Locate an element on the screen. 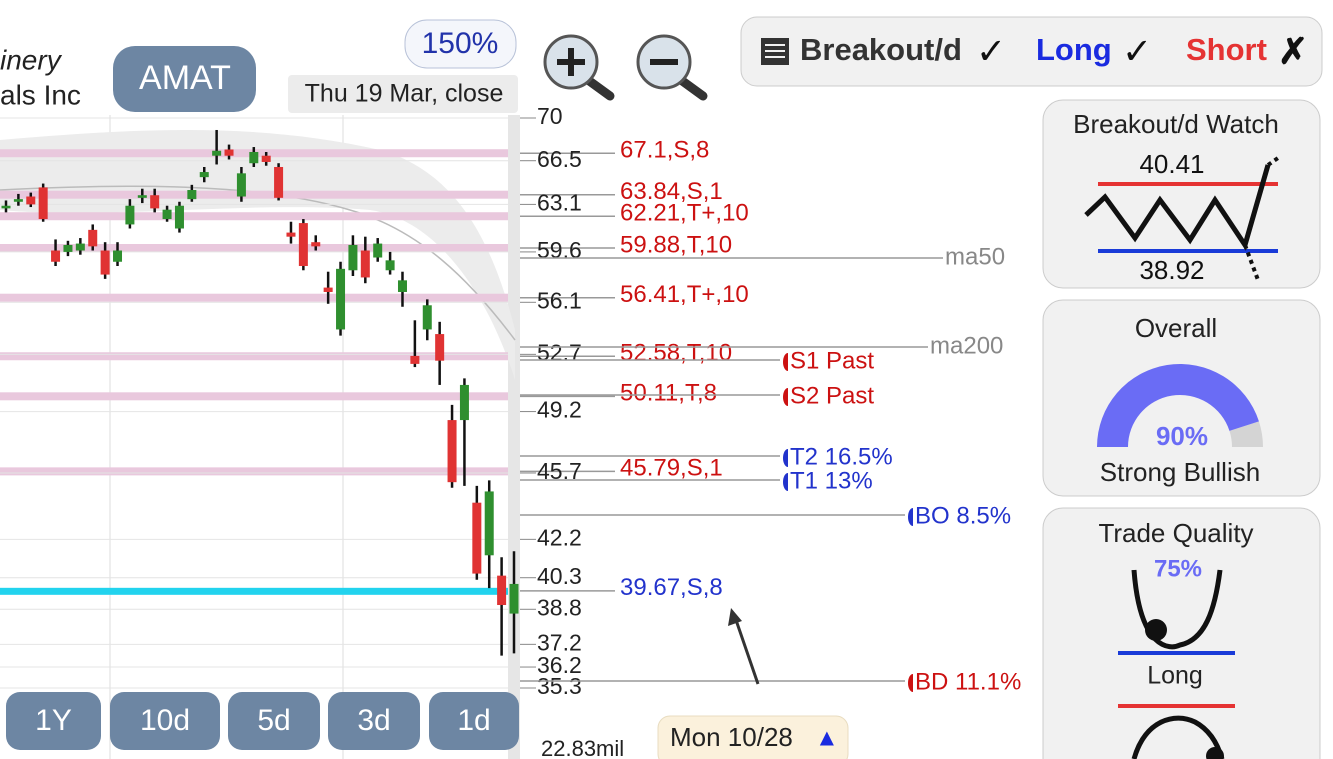 This screenshot has height=759, width=1333. zoom-text: 150% is located at coordinates (460, 43).